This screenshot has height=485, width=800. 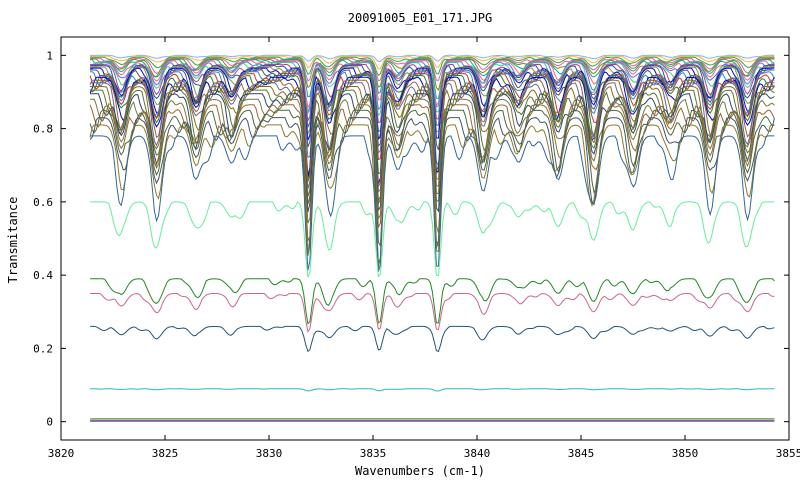 I want to click on y-tick-label: 0, so click(x=49, y=422).